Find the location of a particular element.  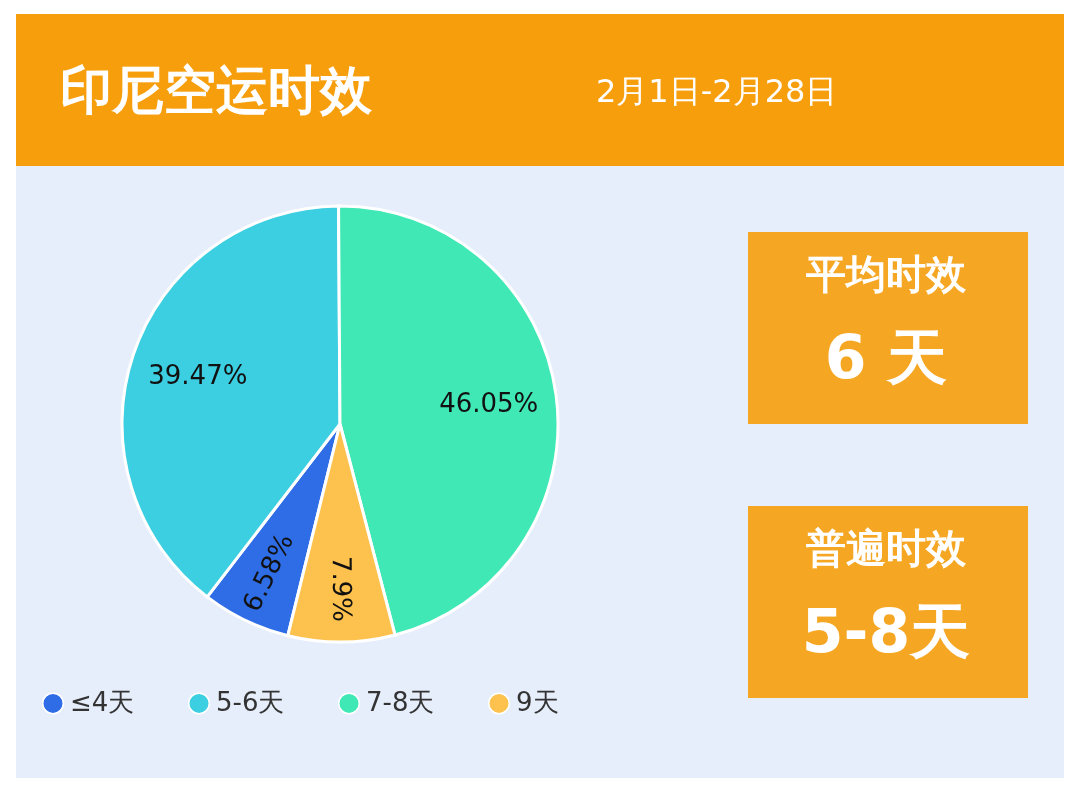

text: 2月1日-2月28日 is located at coordinates (717, 91).